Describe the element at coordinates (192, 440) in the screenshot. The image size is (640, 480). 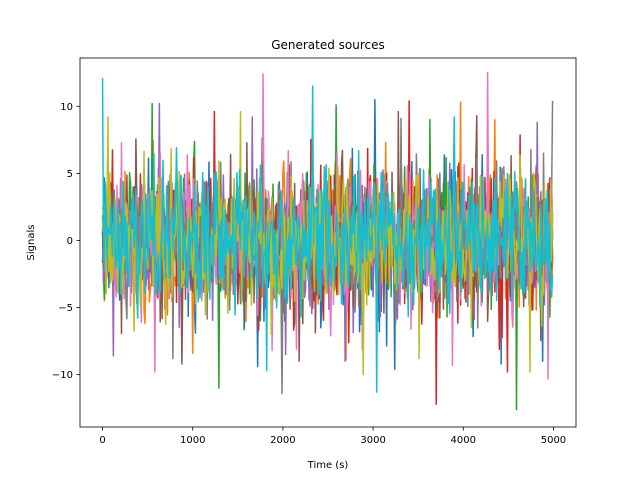
I see `x-tick-label: 1000` at that location.